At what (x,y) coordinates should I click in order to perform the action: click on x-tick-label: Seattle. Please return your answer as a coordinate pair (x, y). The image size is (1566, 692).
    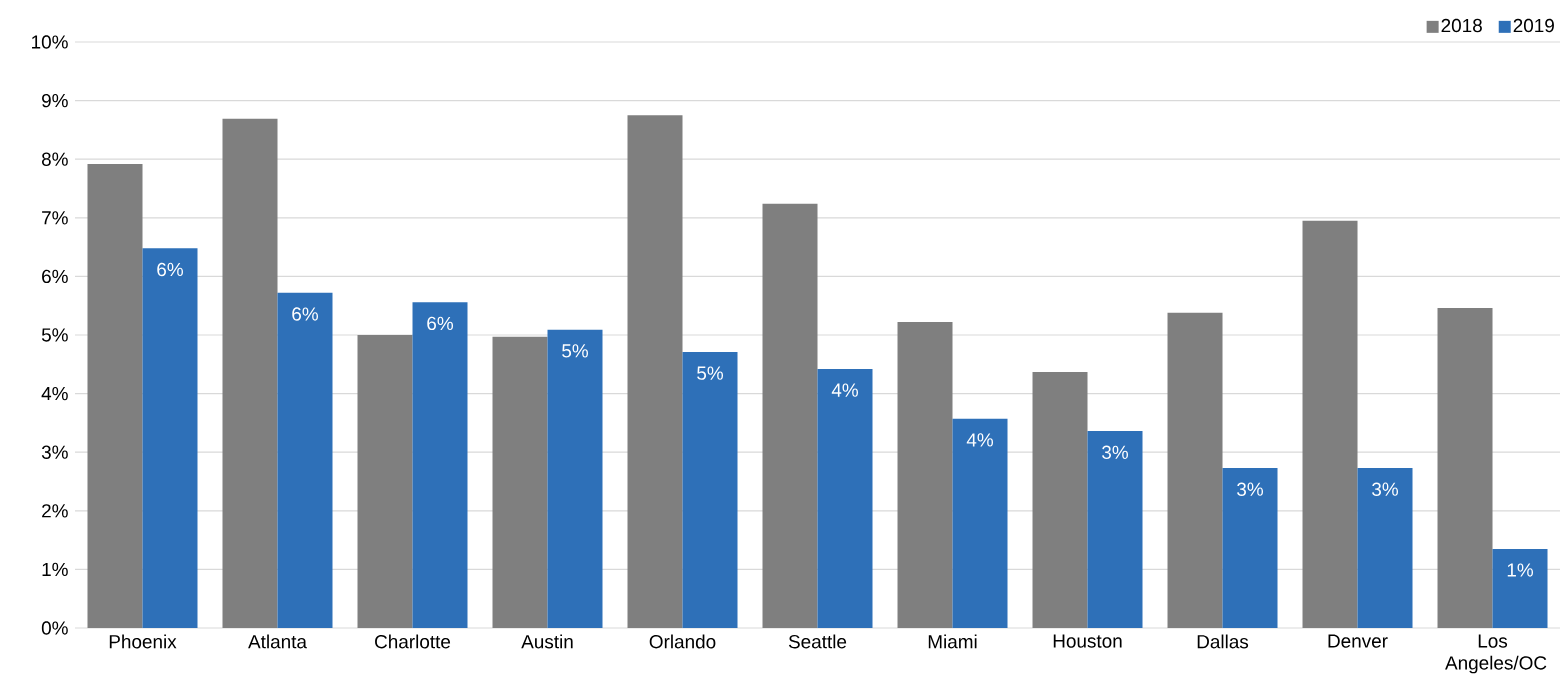
    Looking at the image, I should click on (817, 641).